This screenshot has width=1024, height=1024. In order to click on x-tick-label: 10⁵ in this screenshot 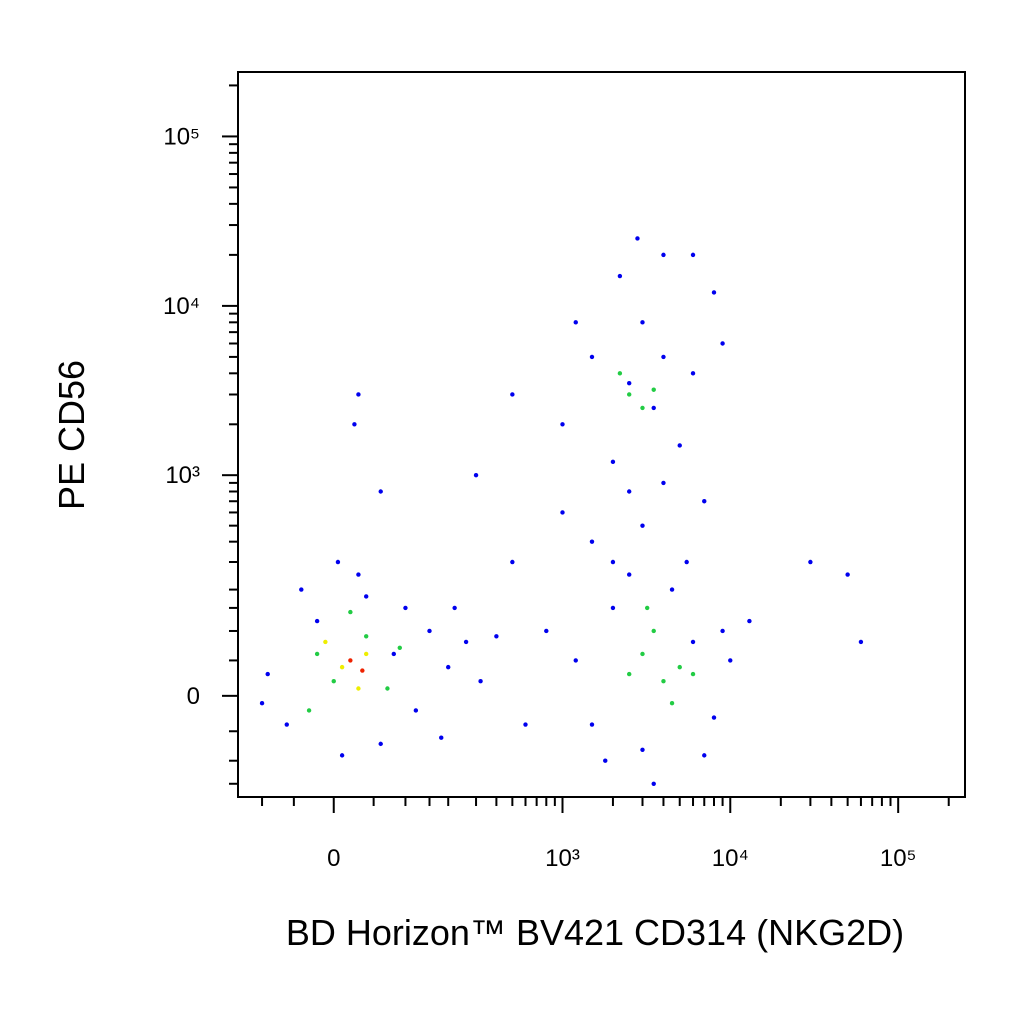, I will do `click(898, 858)`.